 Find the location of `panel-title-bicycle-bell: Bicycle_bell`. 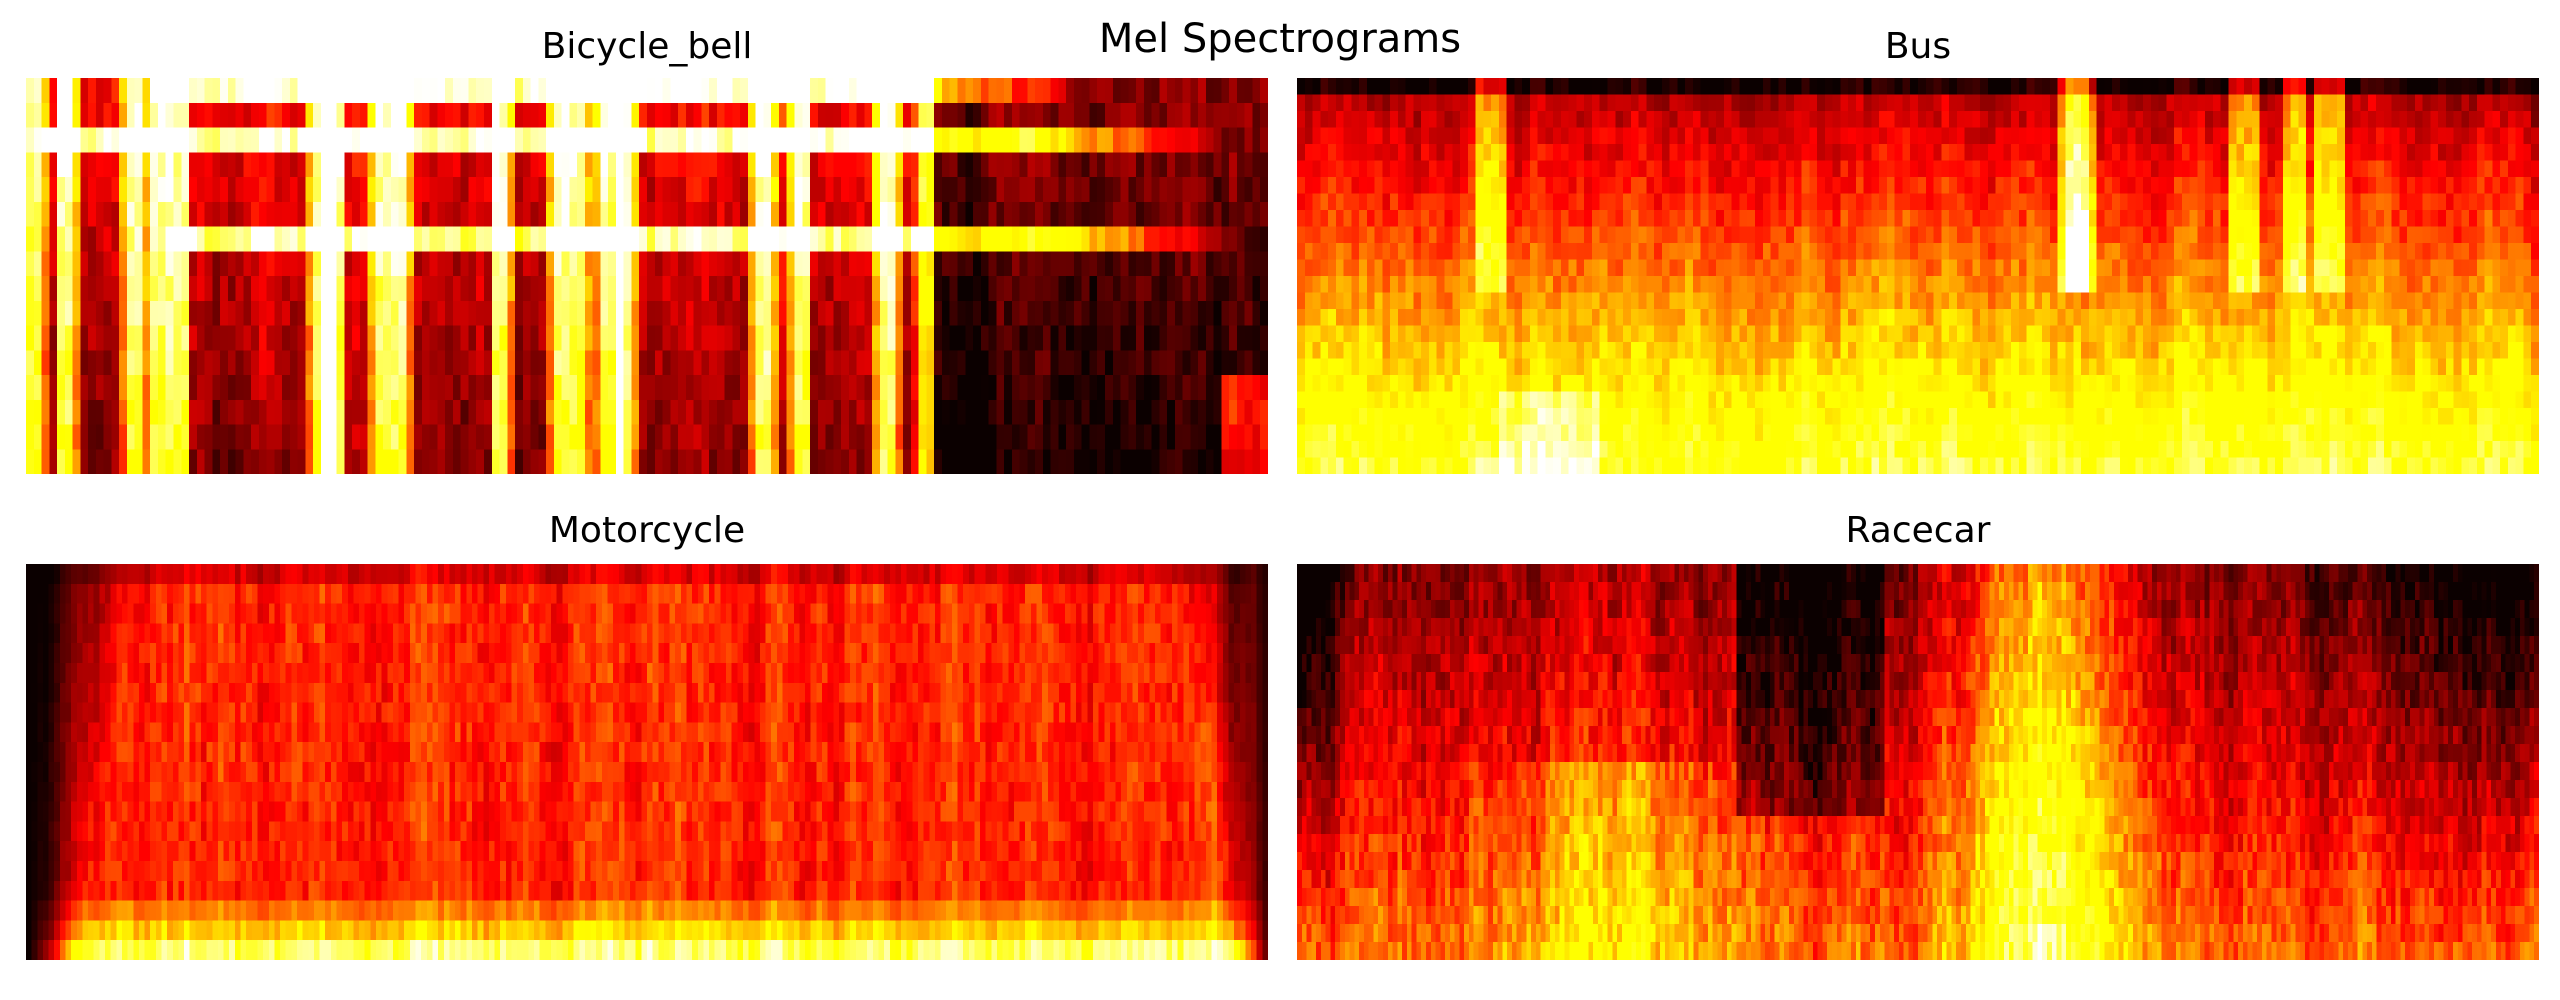

panel-title-bicycle-bell: Bicycle_bell is located at coordinates (647, 46).